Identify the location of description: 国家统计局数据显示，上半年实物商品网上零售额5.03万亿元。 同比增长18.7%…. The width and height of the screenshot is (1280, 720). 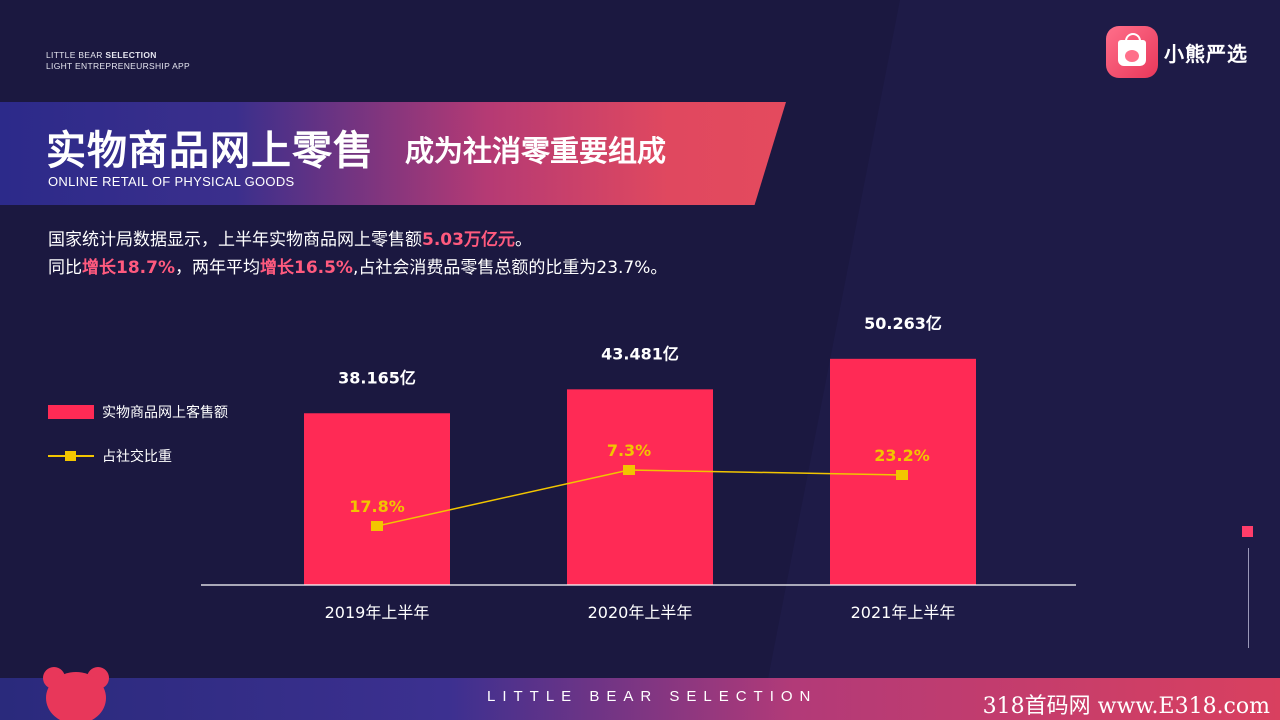
(357, 254).